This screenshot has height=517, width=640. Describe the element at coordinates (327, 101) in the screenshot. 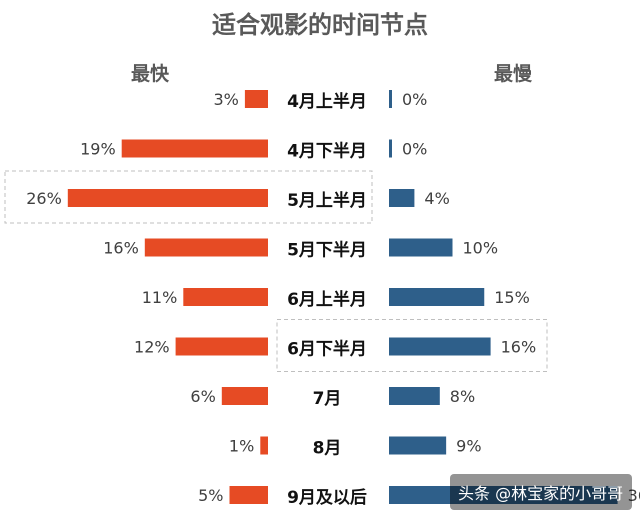

I see `category-label: 4月上半月` at that location.